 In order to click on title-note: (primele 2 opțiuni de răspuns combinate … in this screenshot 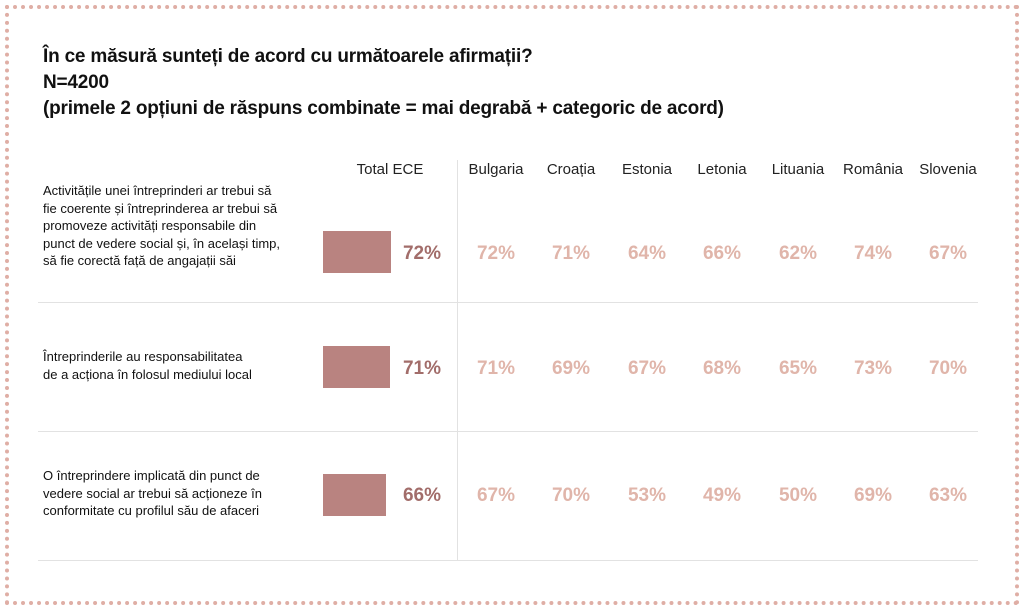, I will do `click(383, 108)`.